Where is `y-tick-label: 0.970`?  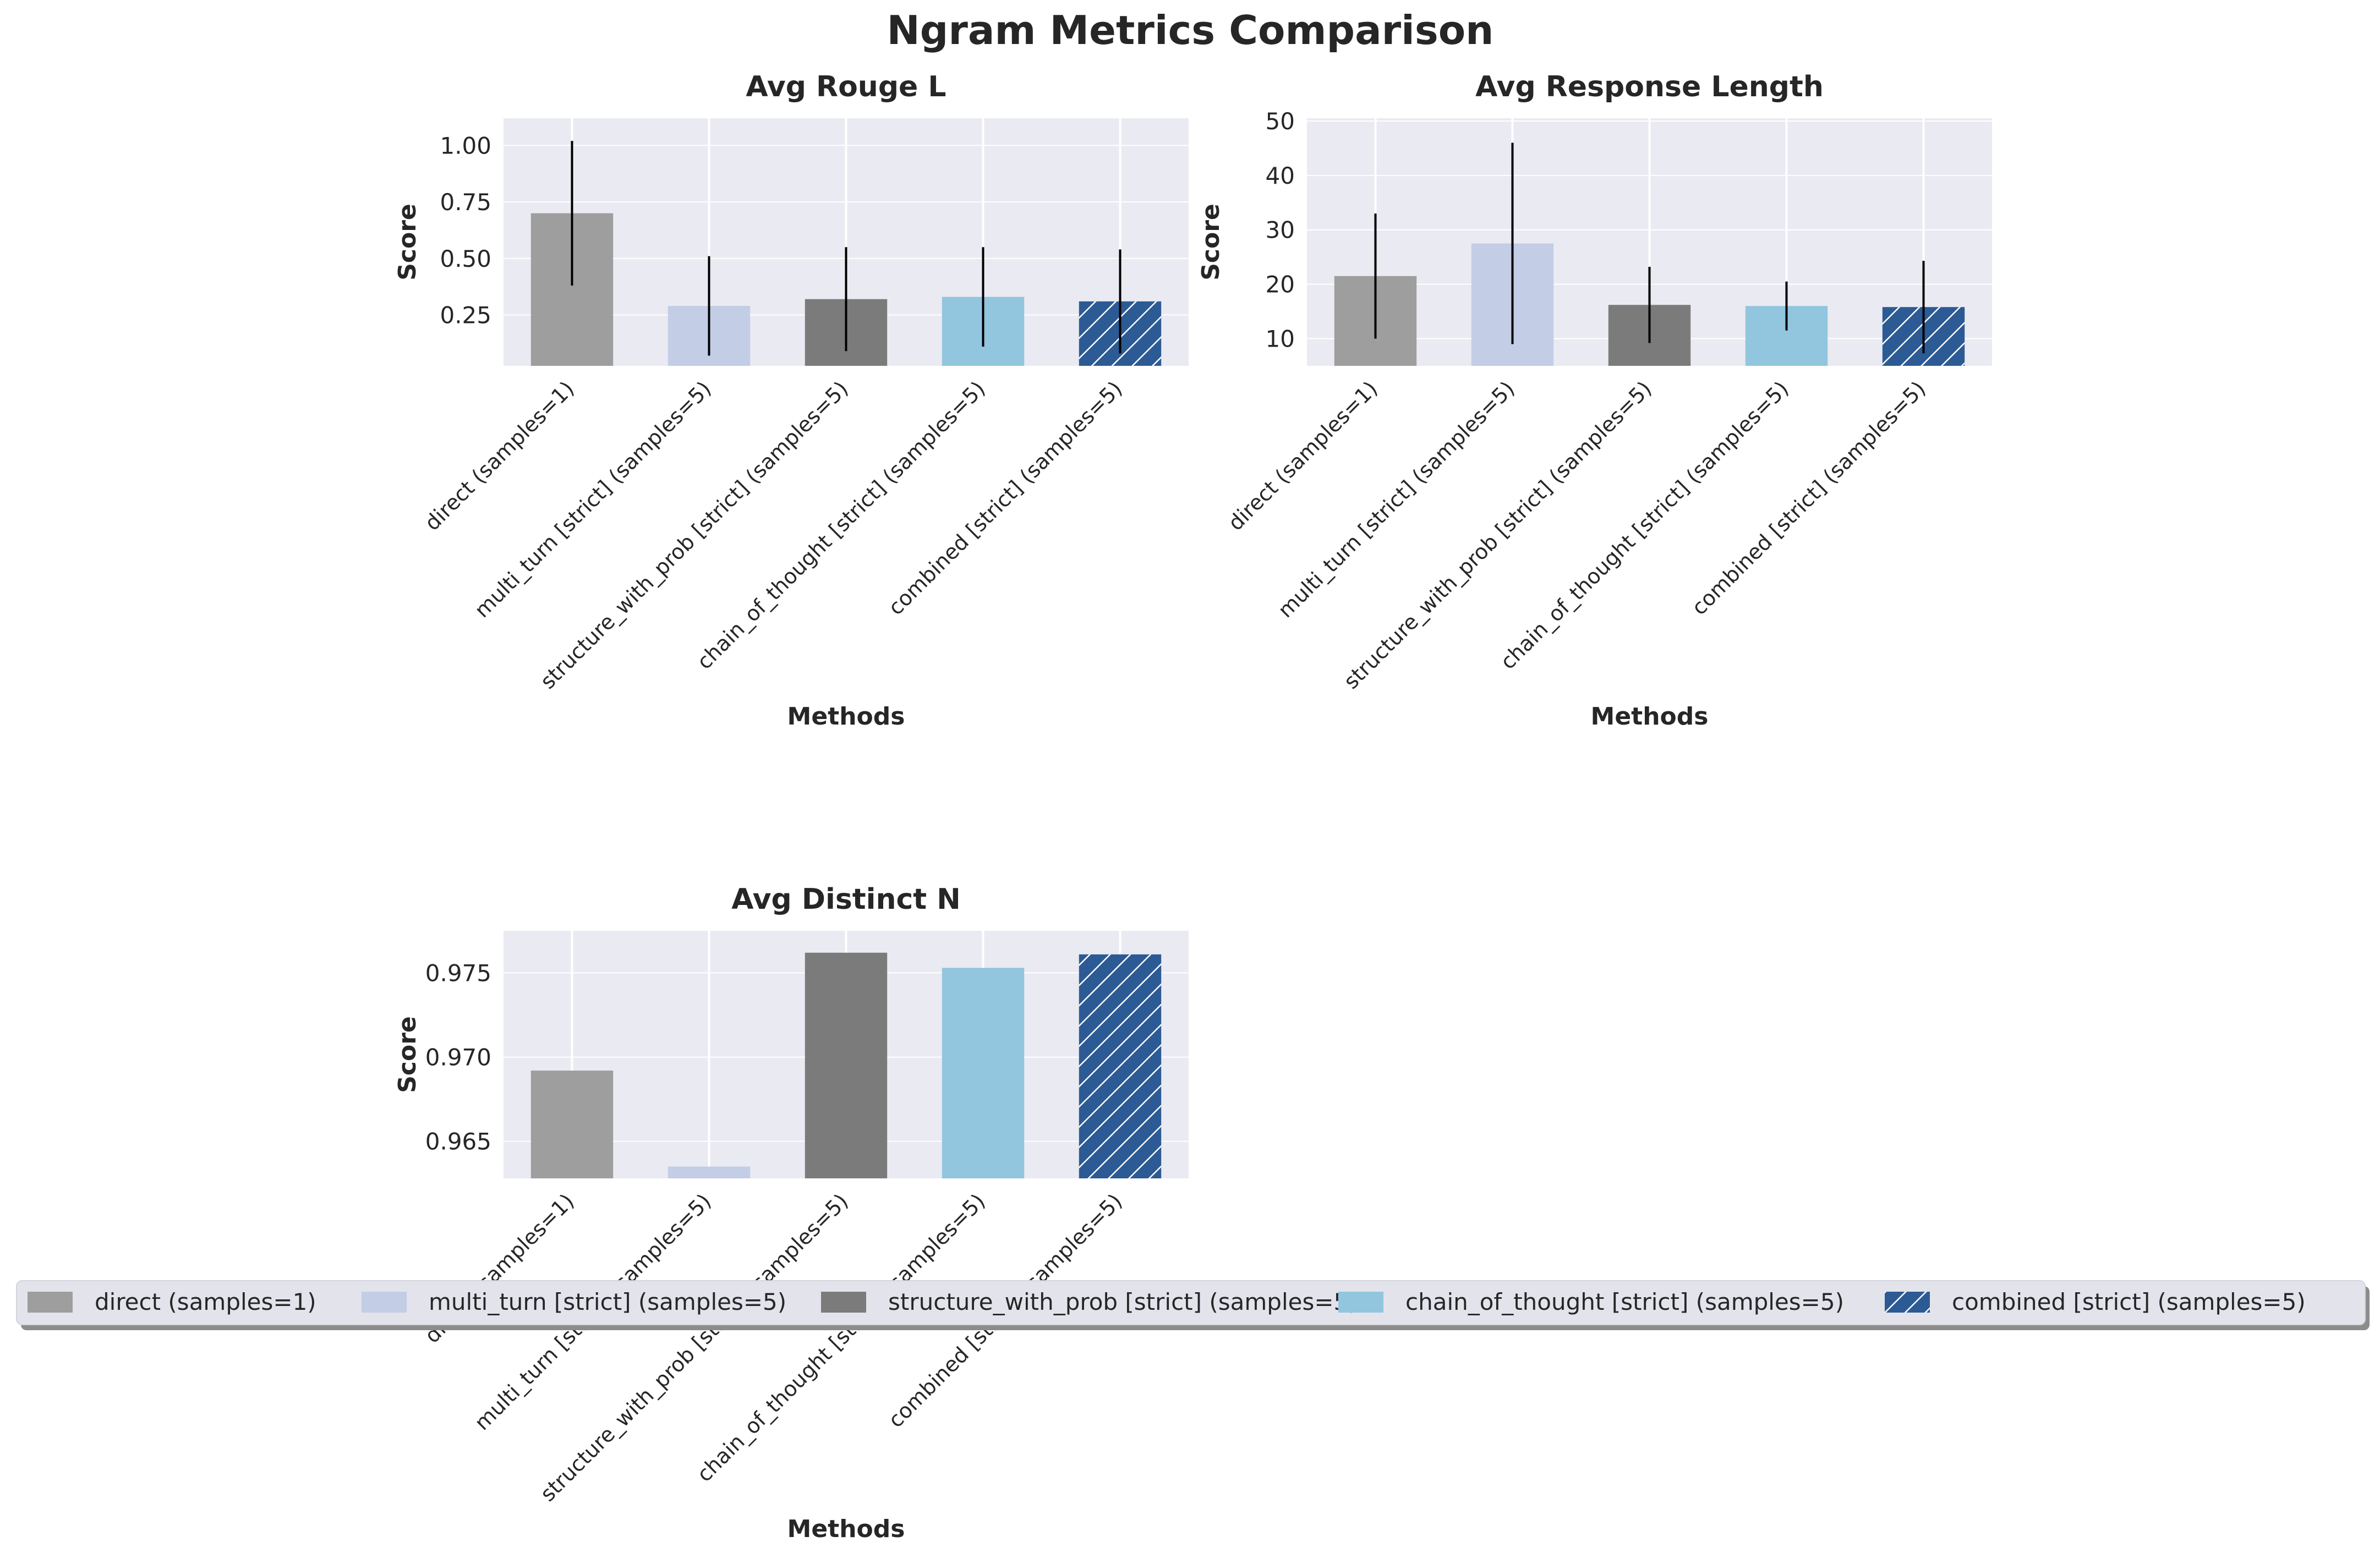
y-tick-label: 0.970 is located at coordinates (458, 1057).